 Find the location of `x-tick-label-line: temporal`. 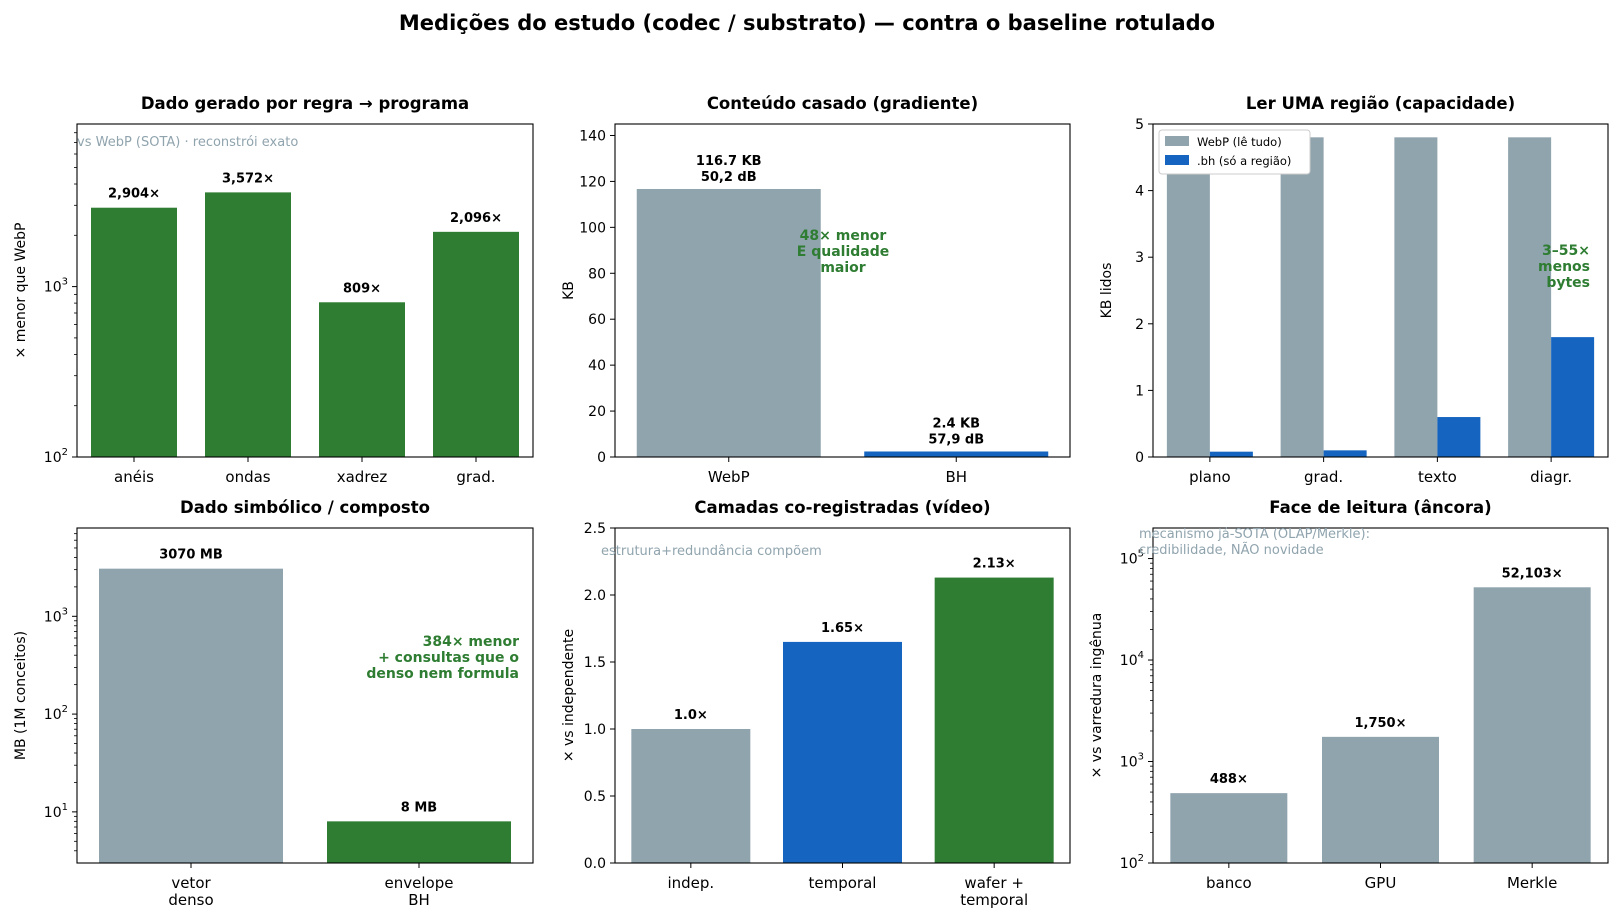

x-tick-label-line: temporal is located at coordinates (994, 900).